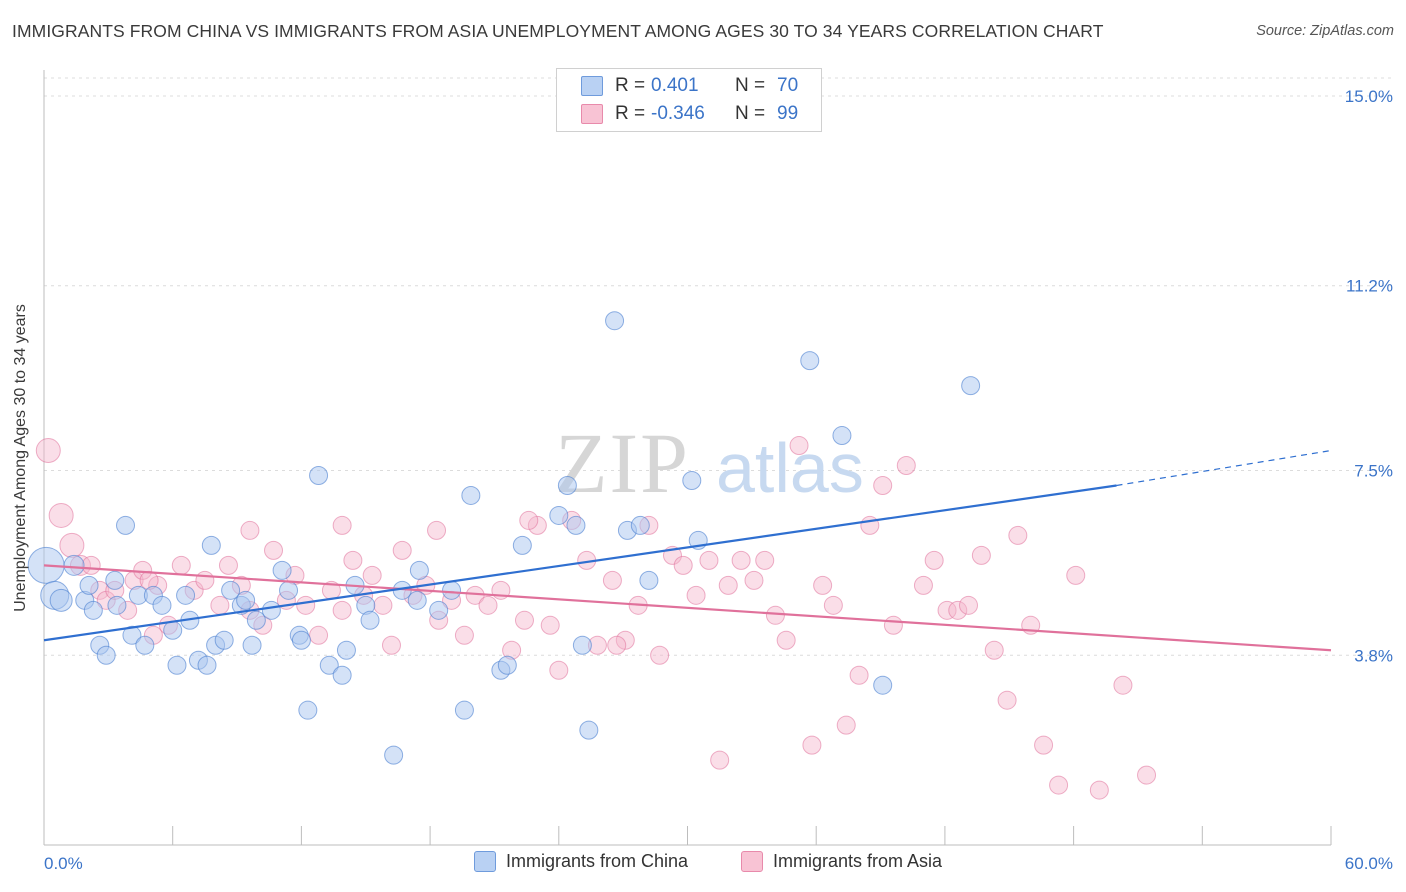  I want to click on china-trendline-extension, so click(1224, 468).